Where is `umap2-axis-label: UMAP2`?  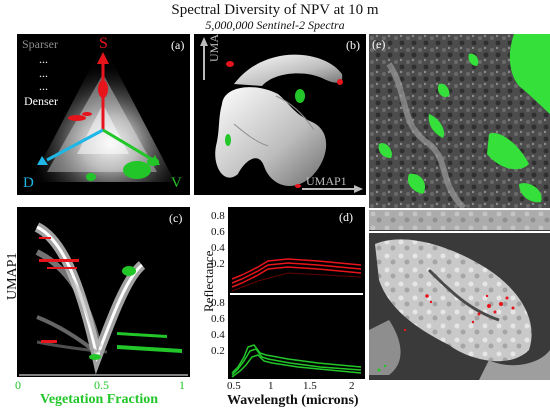 umap2-axis-label: UMAP2 is located at coordinates (214, 48).